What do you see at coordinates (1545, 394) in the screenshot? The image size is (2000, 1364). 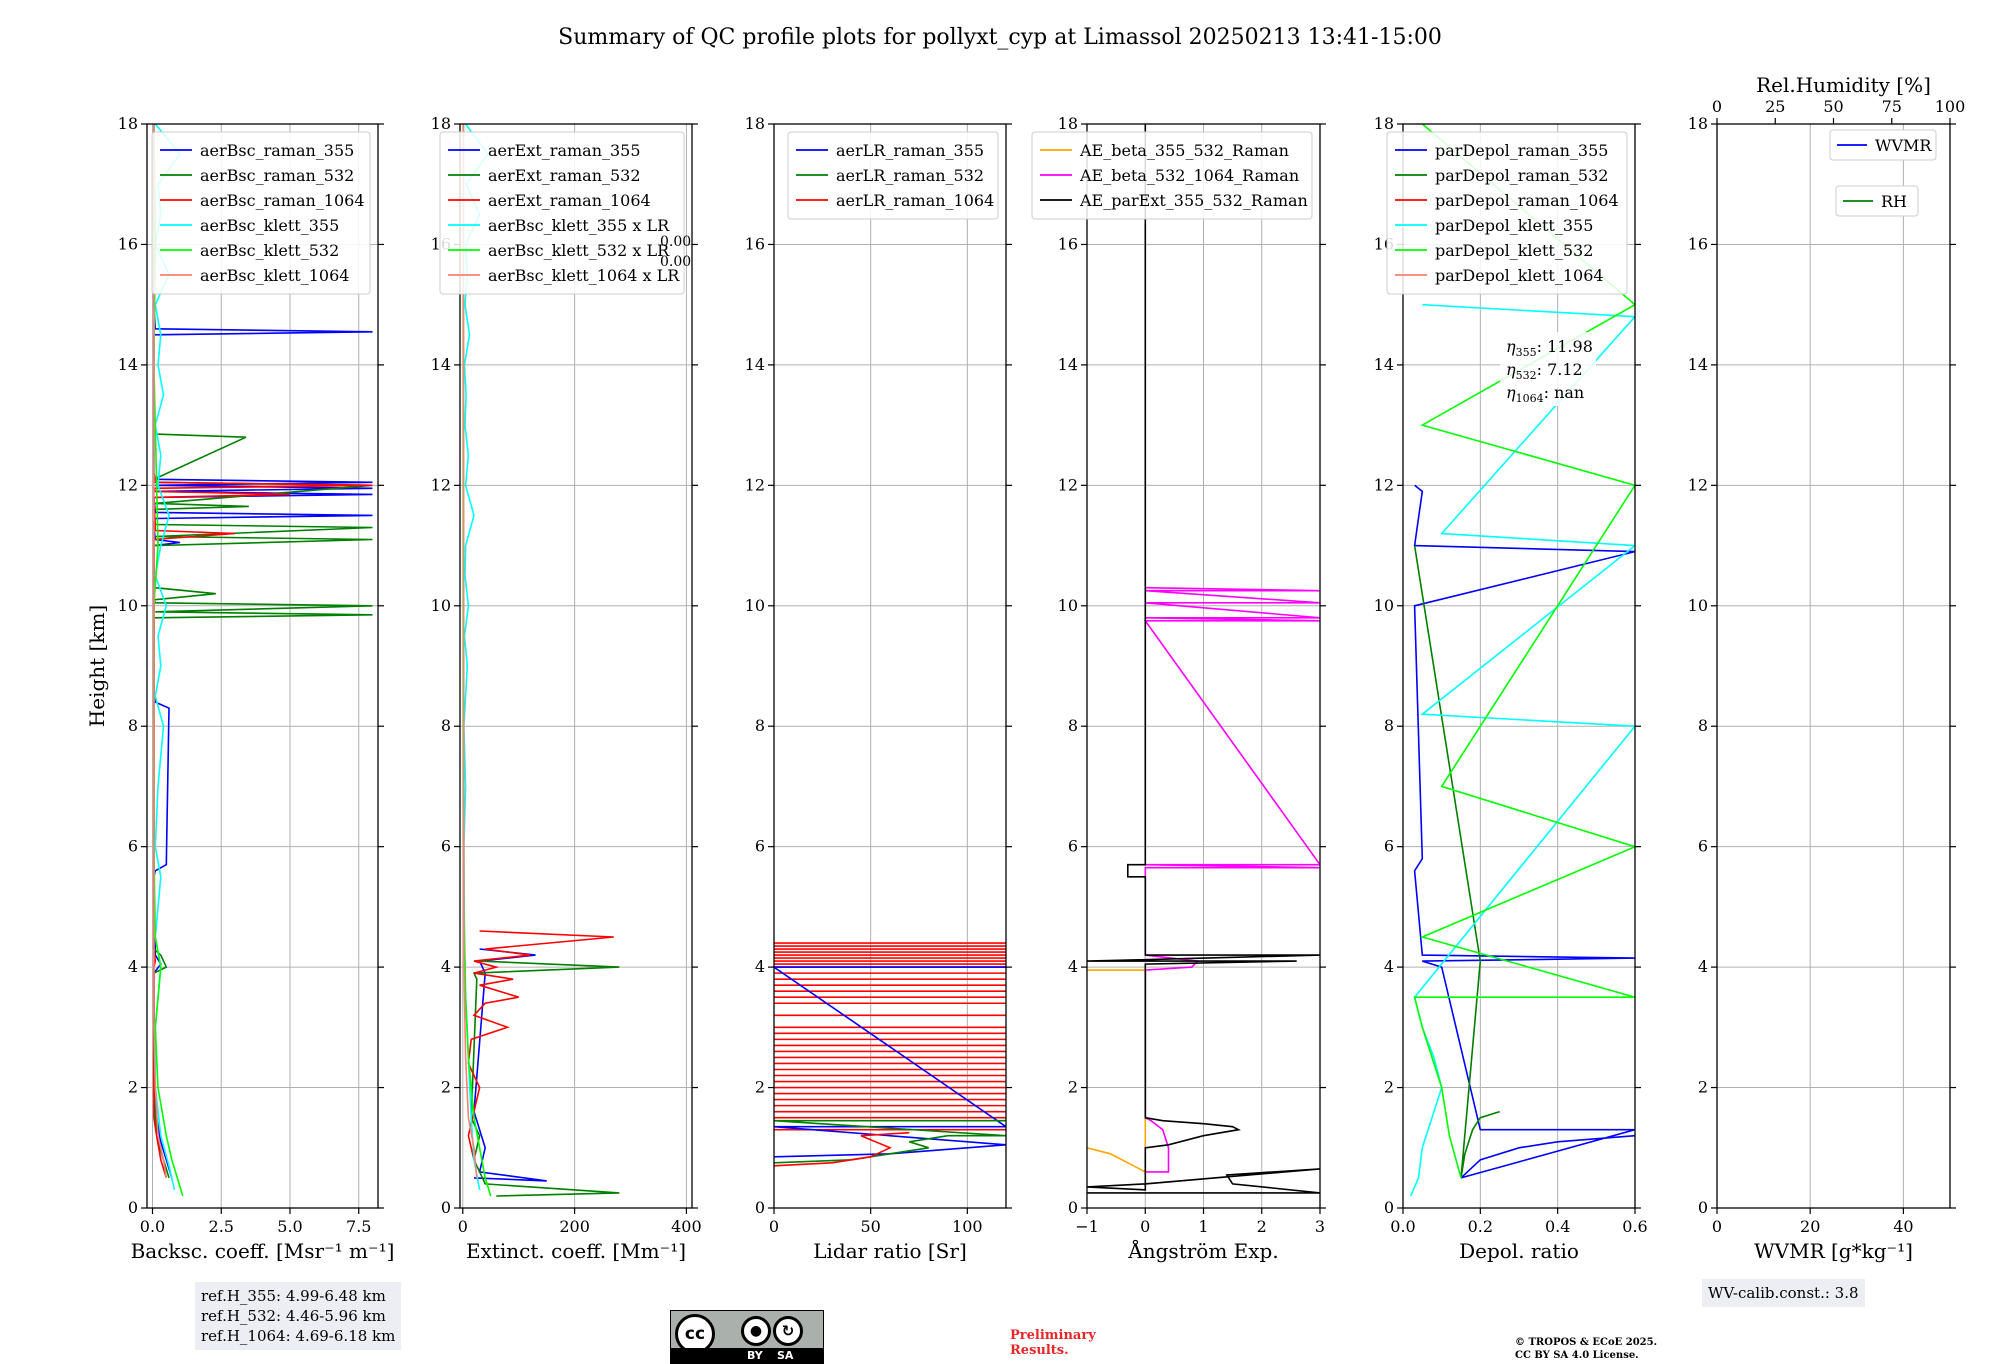 I see `eta-annotation-eta_1064_sub: η1064: nan` at bounding box center [1545, 394].